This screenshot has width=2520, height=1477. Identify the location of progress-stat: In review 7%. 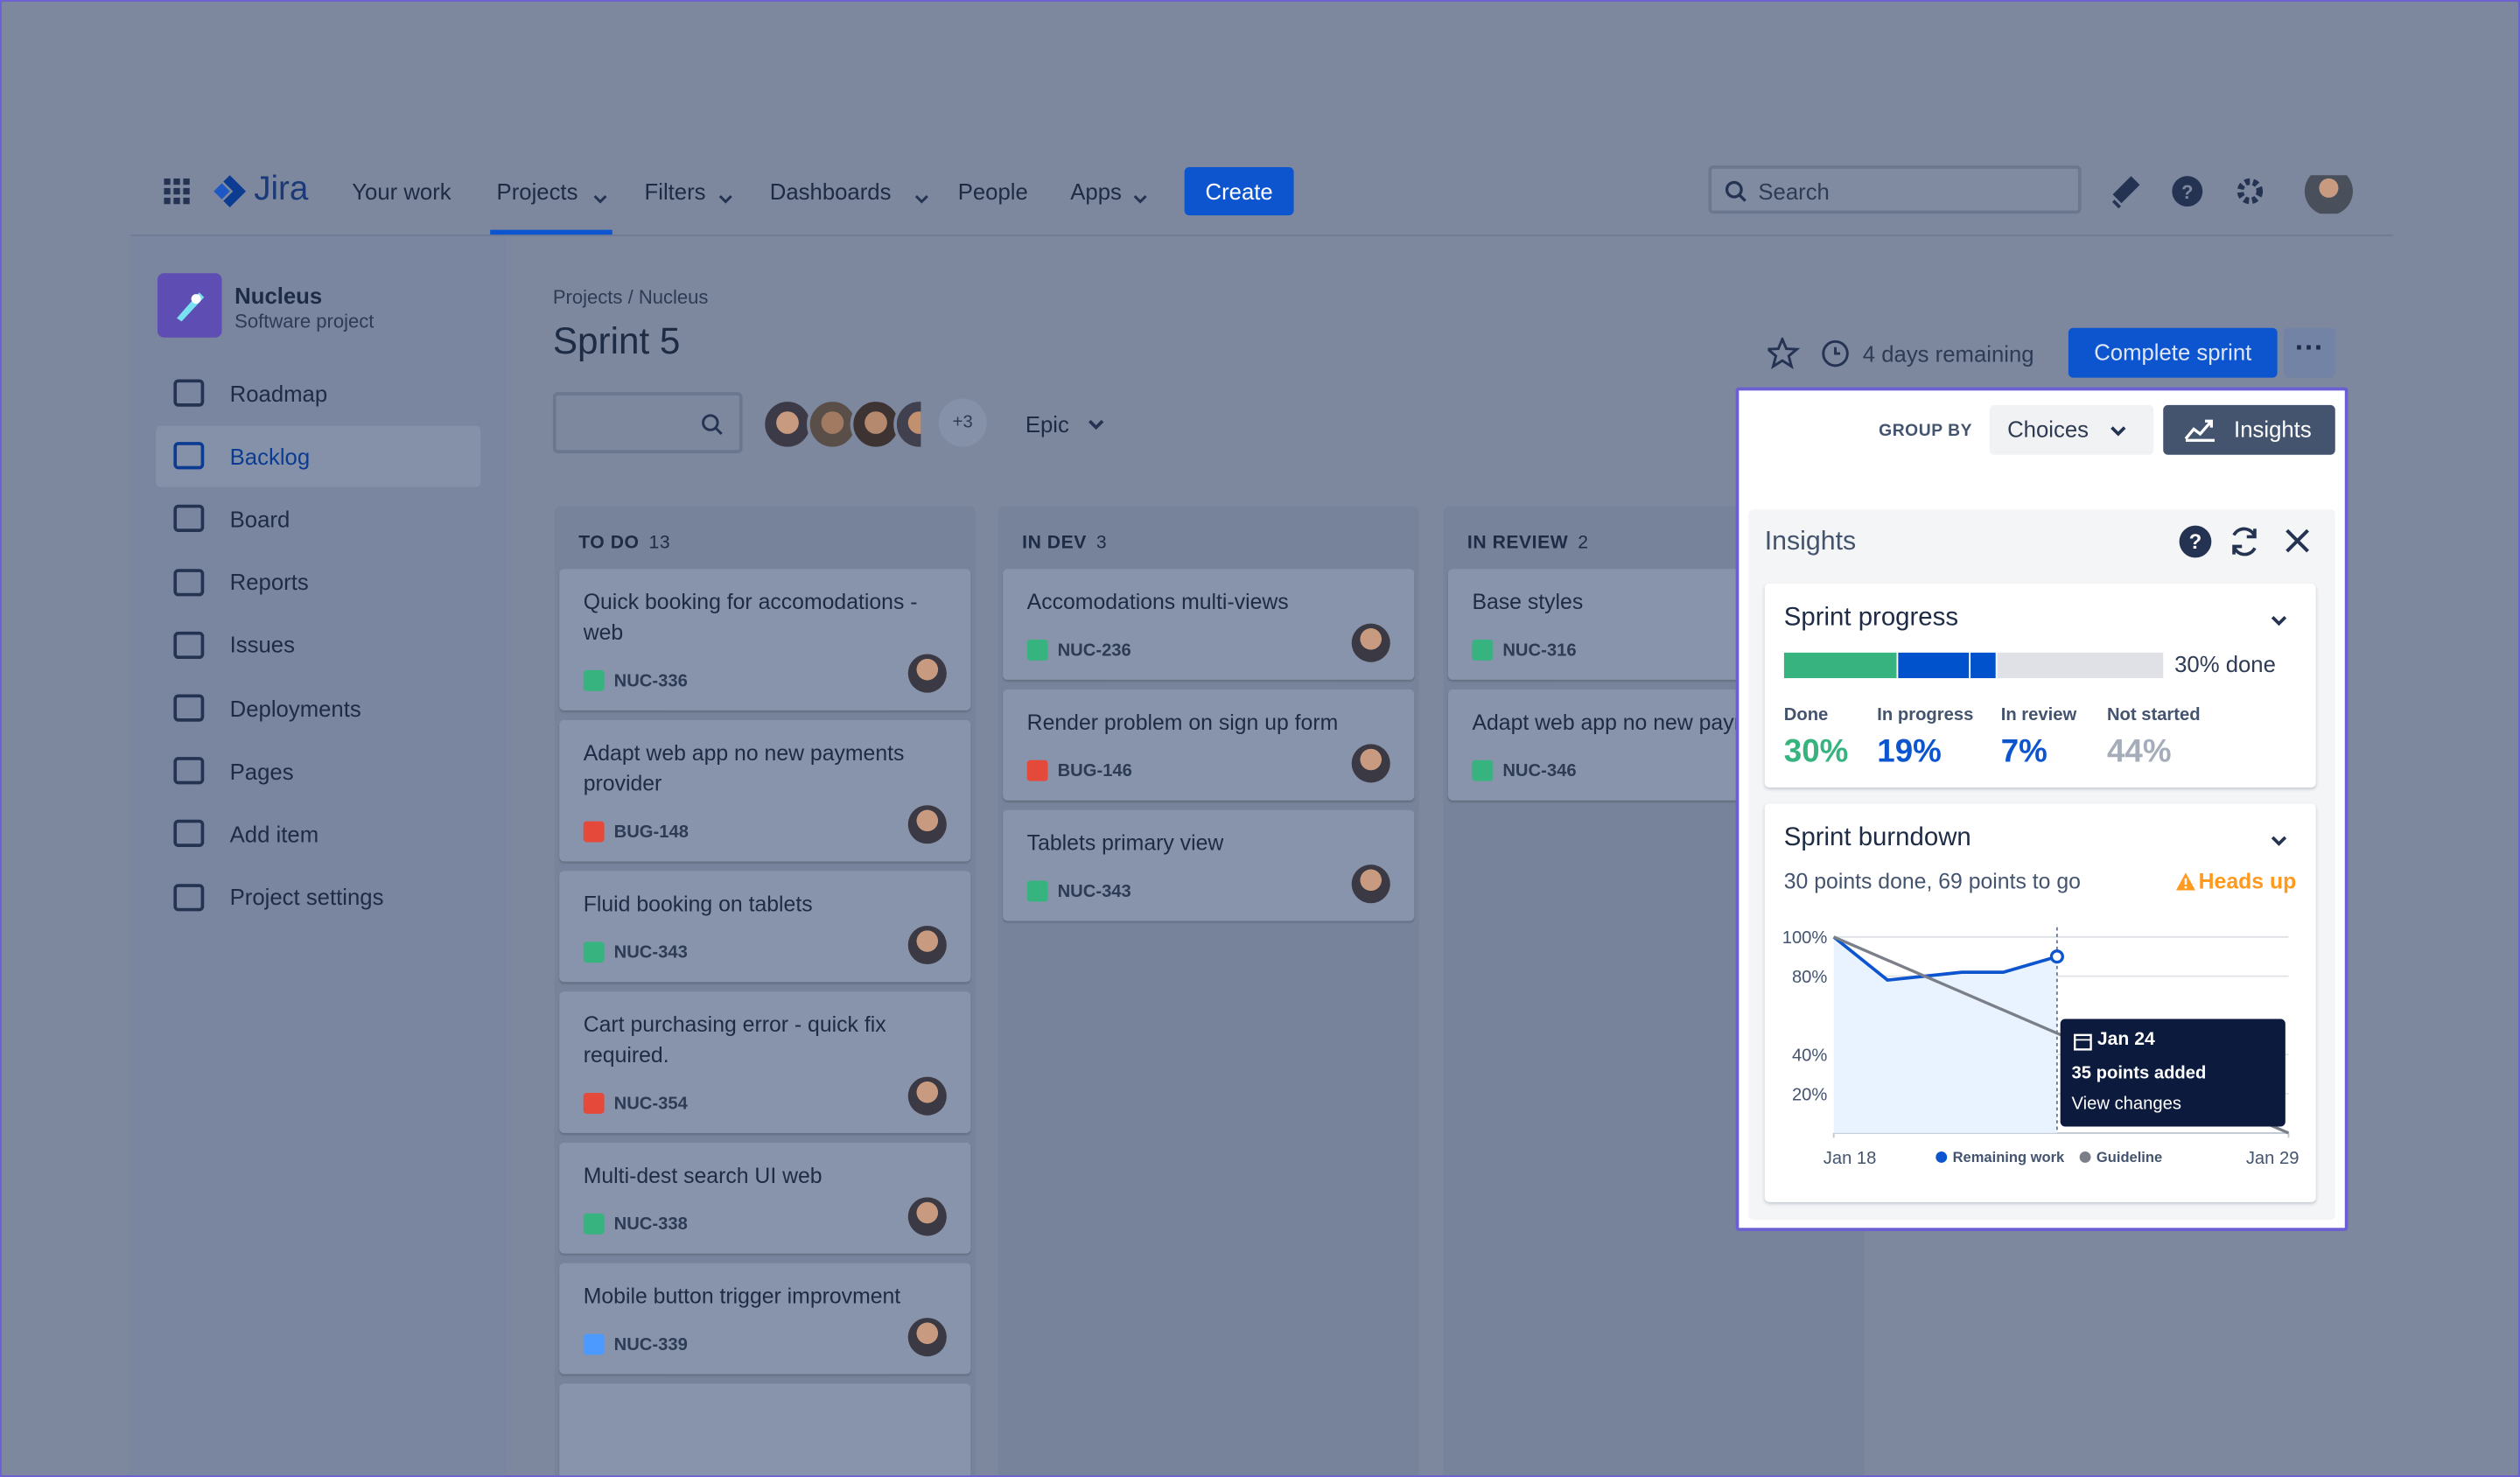
(2038, 738).